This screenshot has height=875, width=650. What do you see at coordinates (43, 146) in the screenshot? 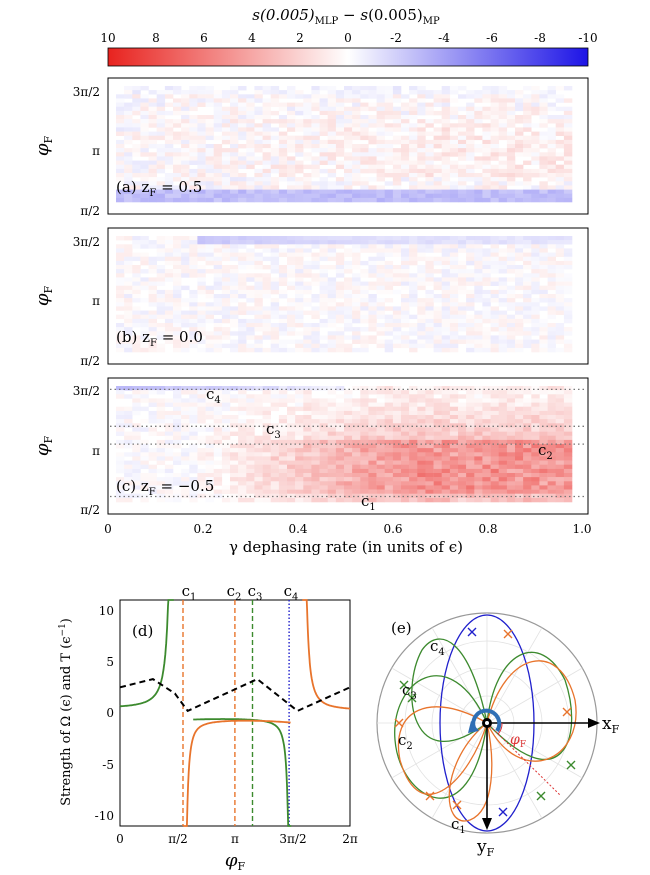
I see `panel-a-ylabel: φF` at bounding box center [43, 146].